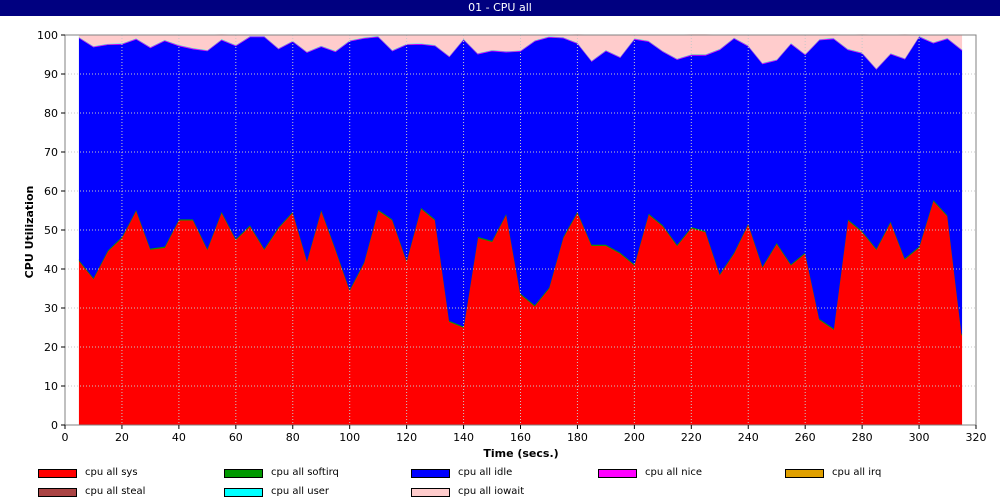  I want to click on x-tick-label: 260, so click(805, 437).